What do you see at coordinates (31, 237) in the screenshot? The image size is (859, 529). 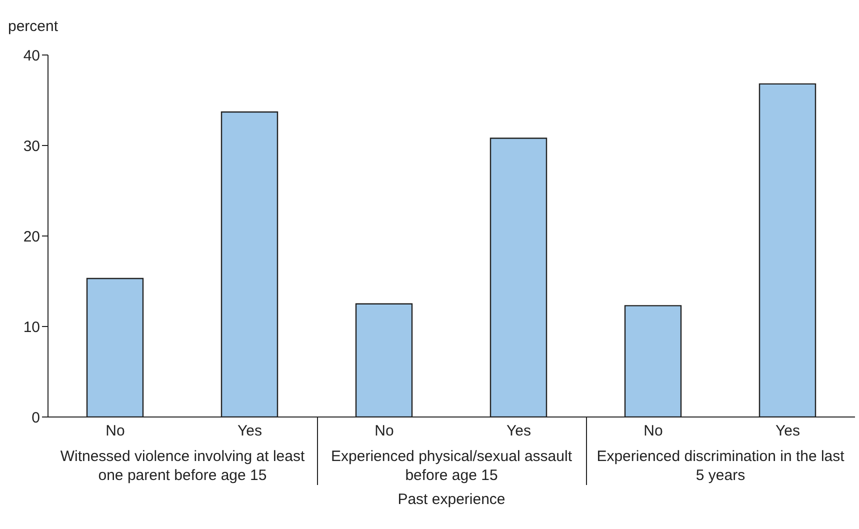 I see `y-tick-label: 20` at bounding box center [31, 237].